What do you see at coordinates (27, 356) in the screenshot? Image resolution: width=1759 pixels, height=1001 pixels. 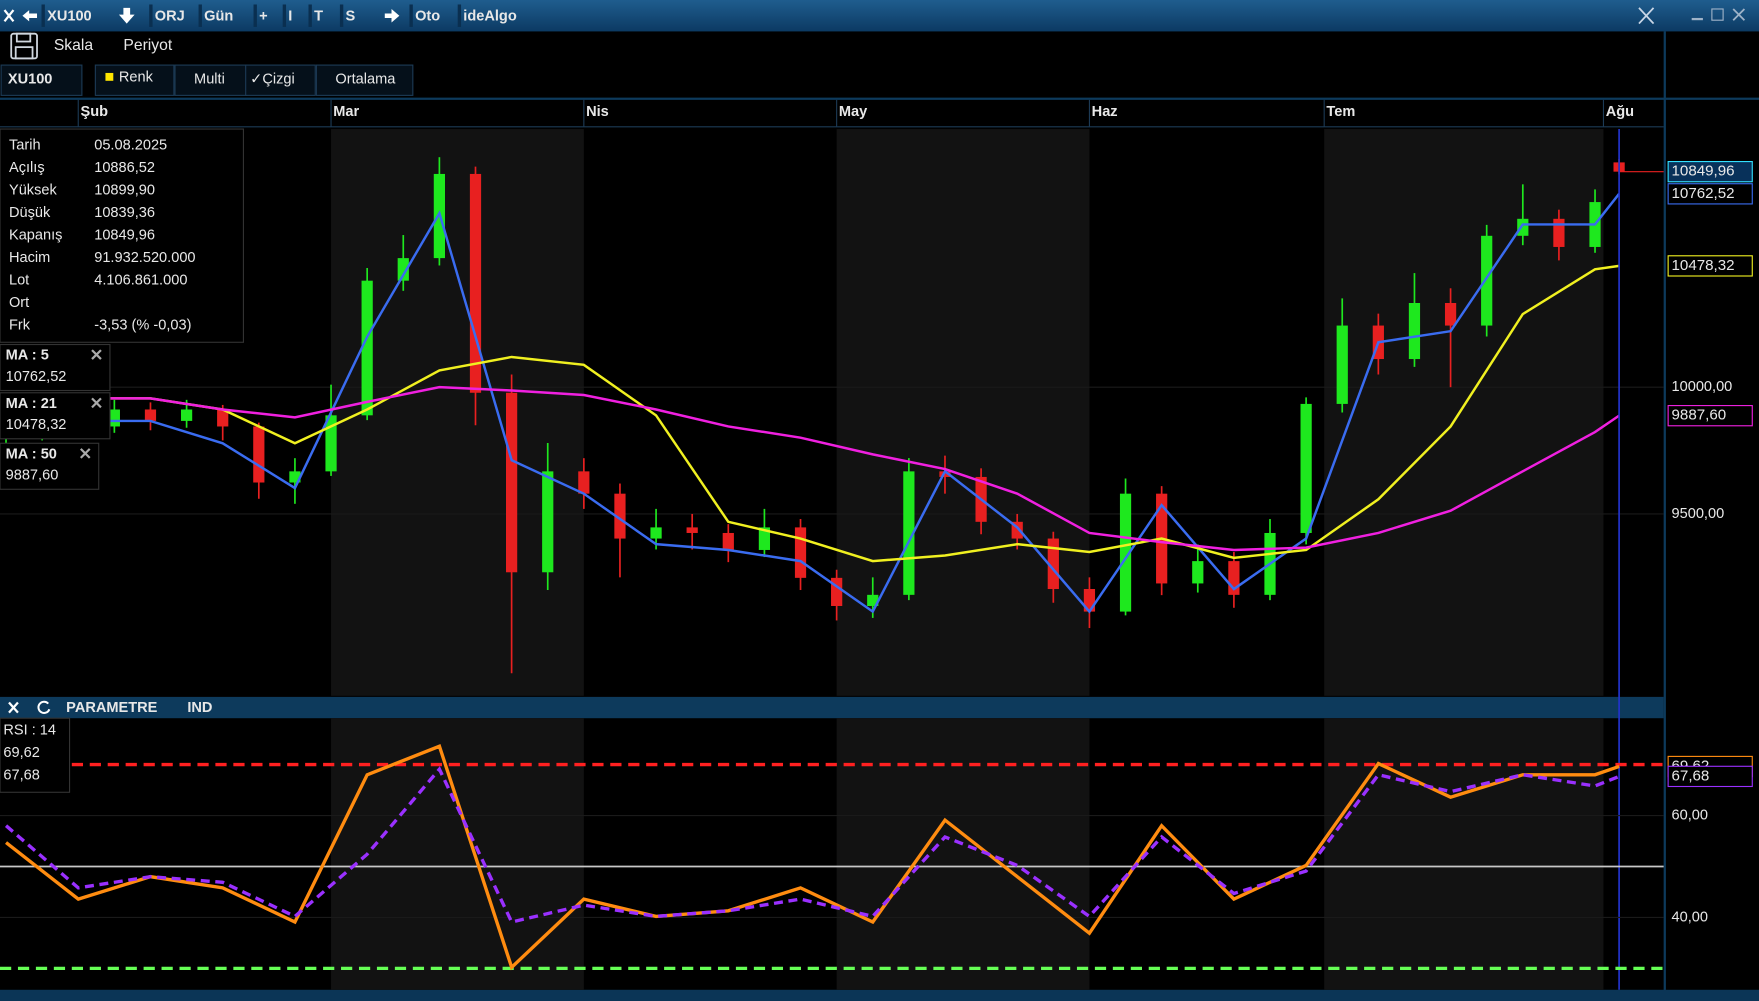 I see `ma-legend-name: MA : 5` at bounding box center [27, 356].